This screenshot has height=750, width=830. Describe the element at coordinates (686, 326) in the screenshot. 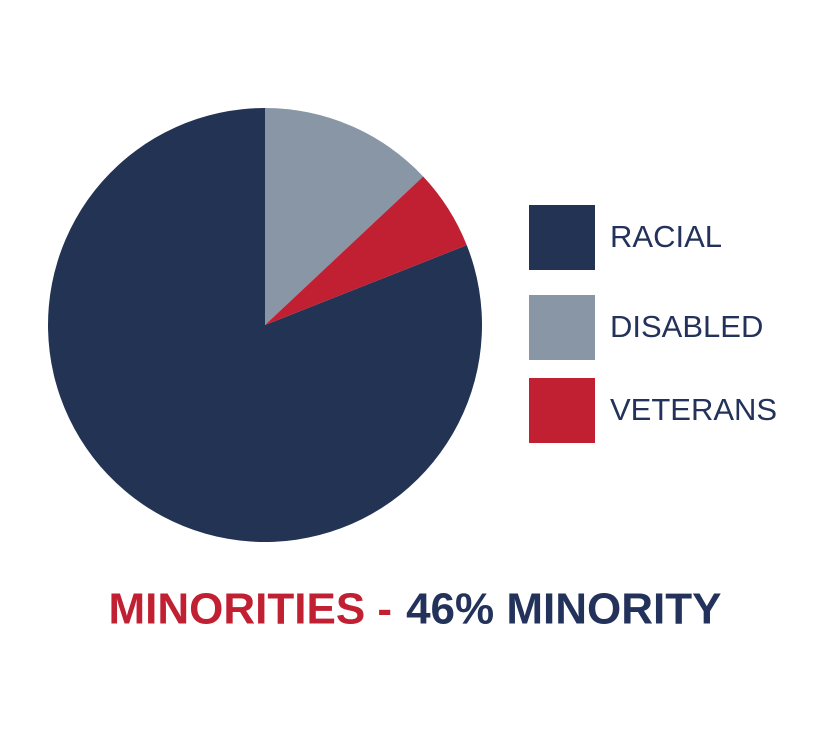

I see `legend-label: DISABLED` at that location.